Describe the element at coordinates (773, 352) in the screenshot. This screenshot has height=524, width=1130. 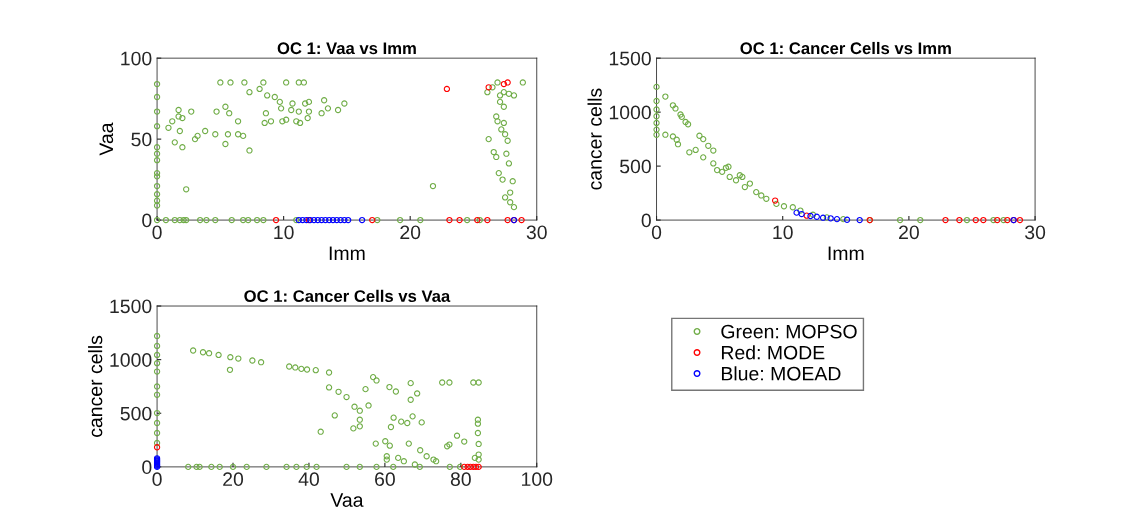
I see `legend-label: Red: MODE` at that location.